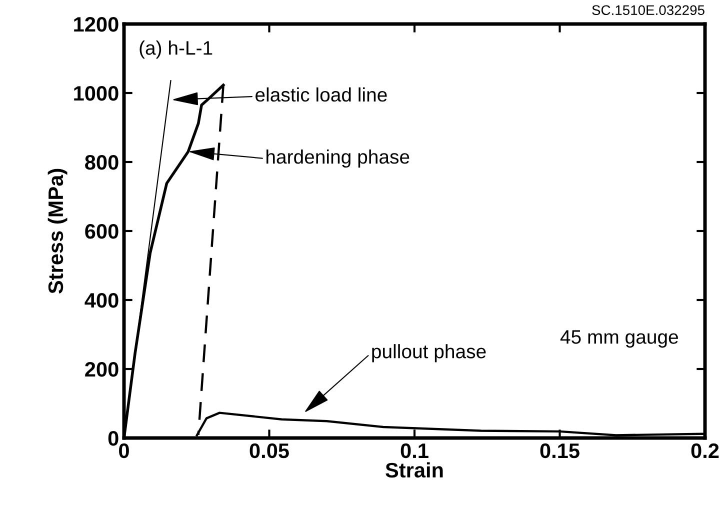 The image size is (722, 507). Describe the element at coordinates (101, 162) in the screenshot. I see `y-tick-label: 800` at that location.